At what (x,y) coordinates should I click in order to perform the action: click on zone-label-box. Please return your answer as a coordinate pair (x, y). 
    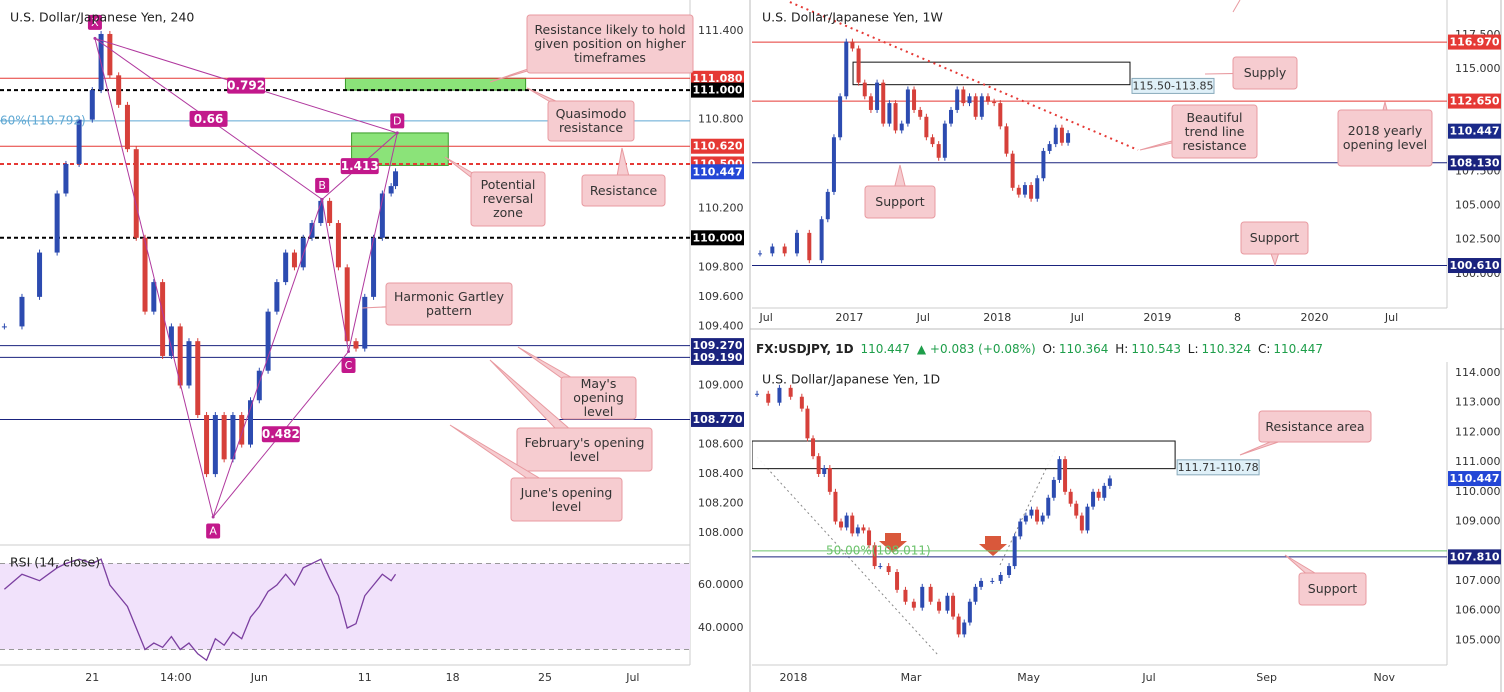
    Looking at the image, I should click on (1173, 85).